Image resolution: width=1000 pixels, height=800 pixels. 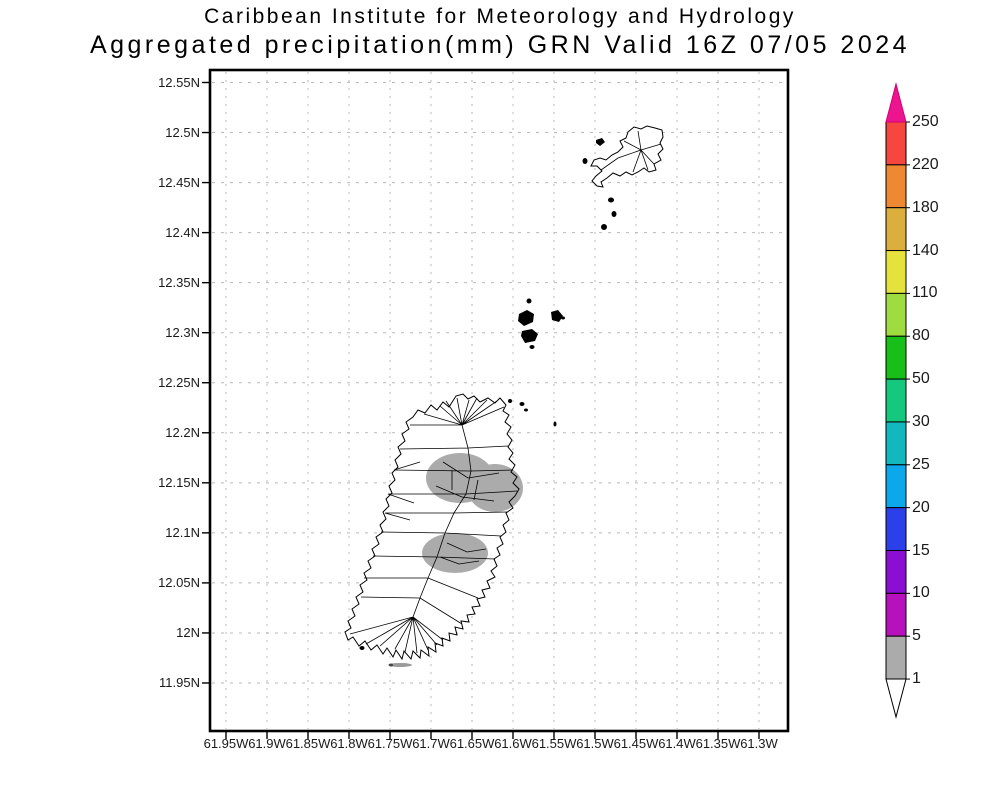 I want to click on colorbar-above-max-arrow, so click(x=896, y=102).